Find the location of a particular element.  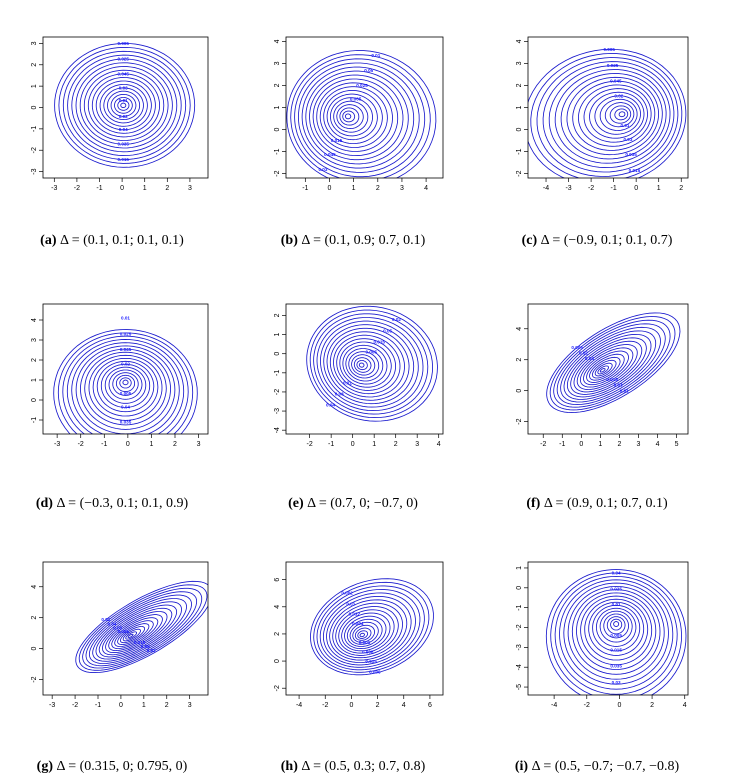

x-tick-label: 6 is located at coordinates (430, 705).